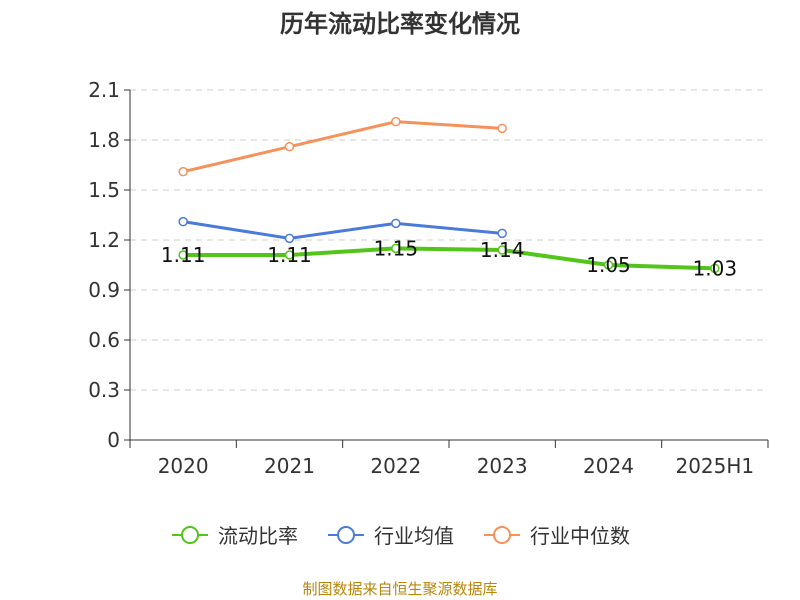 Image resolution: width=800 pixels, height=600 pixels. I want to click on x-tick-label: 2020, so click(183, 466).